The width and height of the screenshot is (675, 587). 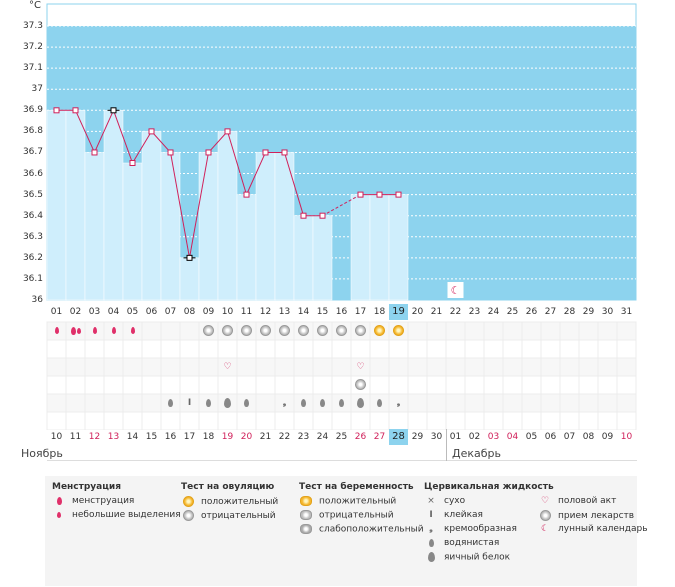 What do you see at coordinates (227, 312) in the screenshot?
I see `cycle-day-label: 10` at bounding box center [227, 312].